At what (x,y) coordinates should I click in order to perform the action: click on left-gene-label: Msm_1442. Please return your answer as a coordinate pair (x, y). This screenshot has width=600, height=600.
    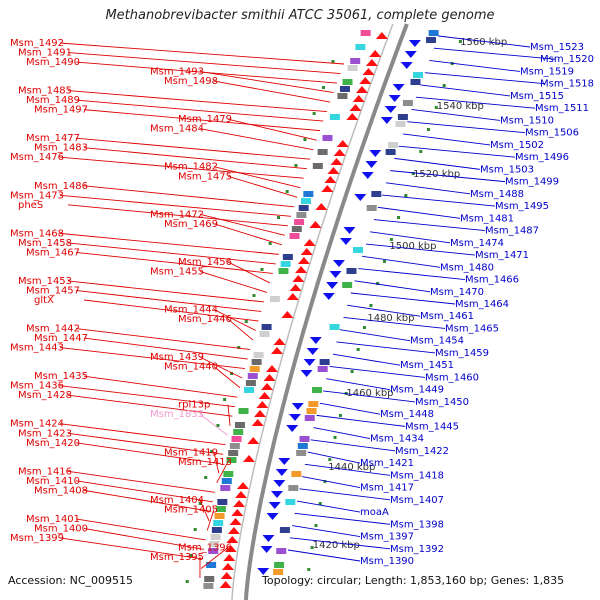
    Looking at the image, I should click on (53, 329).